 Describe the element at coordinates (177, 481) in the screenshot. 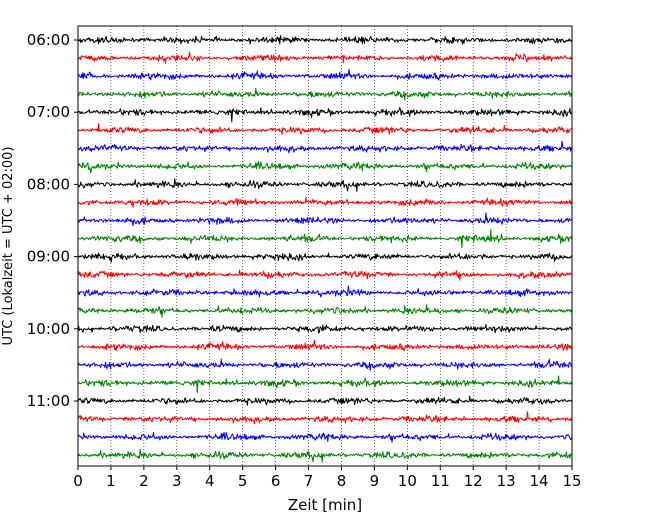

I see `x-tick-label: 3` at that location.